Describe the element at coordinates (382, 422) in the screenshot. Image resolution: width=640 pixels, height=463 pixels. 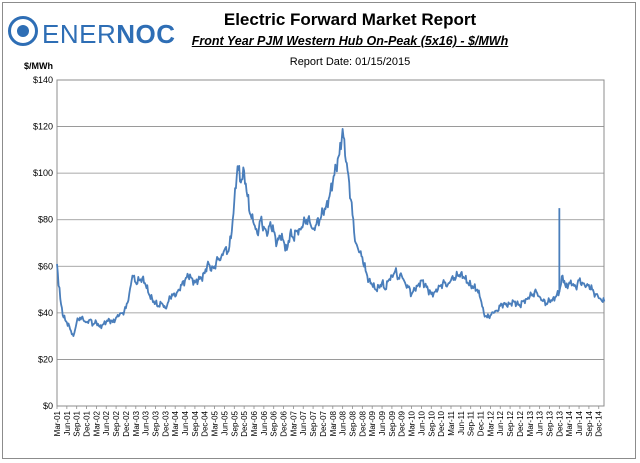
I see `x-tick-label: Jun-09` at that location.